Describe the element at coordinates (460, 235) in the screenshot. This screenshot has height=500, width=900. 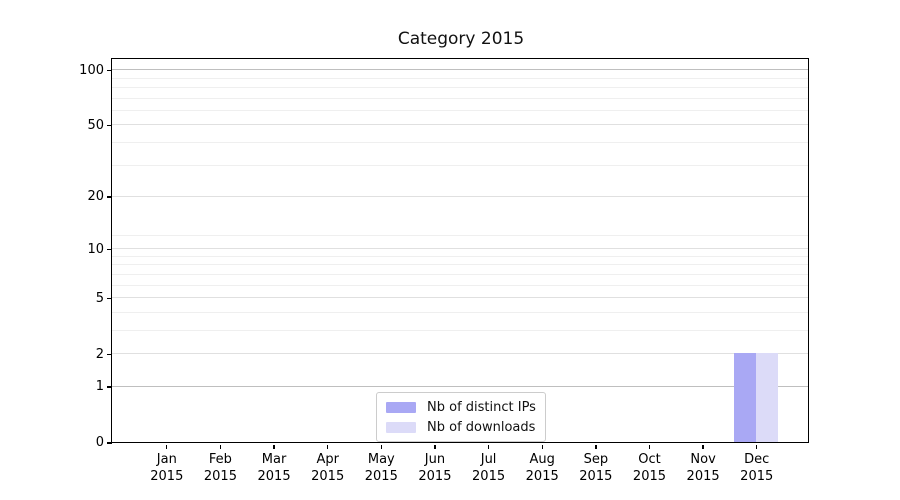
I see `gridline-minor-y12` at that location.